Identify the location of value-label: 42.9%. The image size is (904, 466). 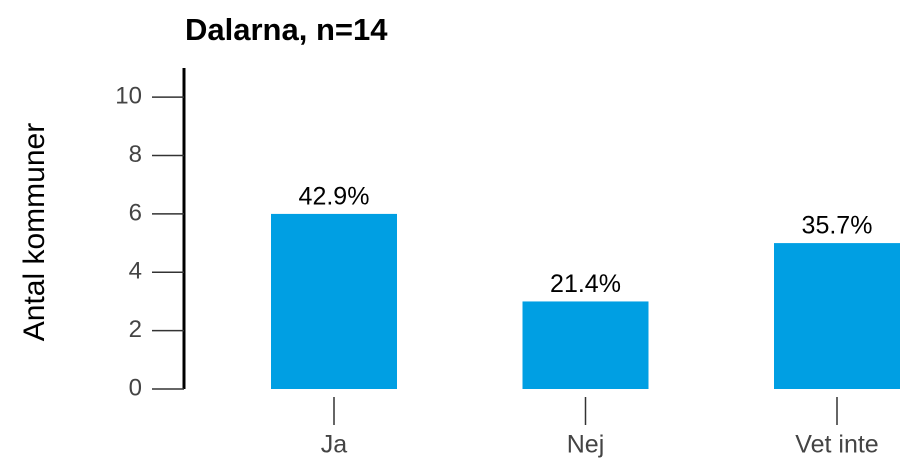
(334, 197).